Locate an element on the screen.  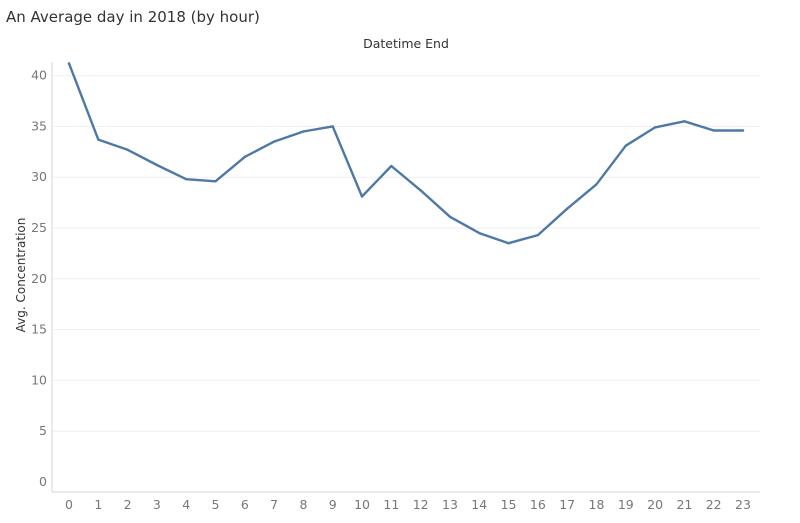
x-tick-label: 22 is located at coordinates (714, 504).